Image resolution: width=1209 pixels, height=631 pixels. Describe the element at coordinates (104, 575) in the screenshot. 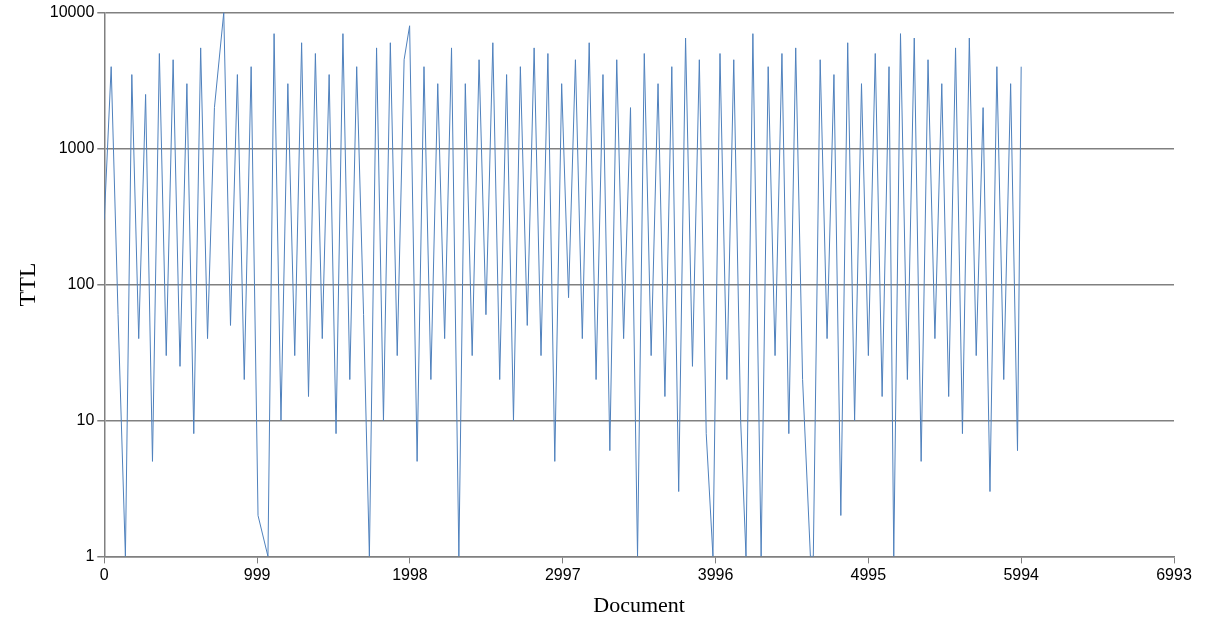

I see `x-tick-label: 0` at that location.